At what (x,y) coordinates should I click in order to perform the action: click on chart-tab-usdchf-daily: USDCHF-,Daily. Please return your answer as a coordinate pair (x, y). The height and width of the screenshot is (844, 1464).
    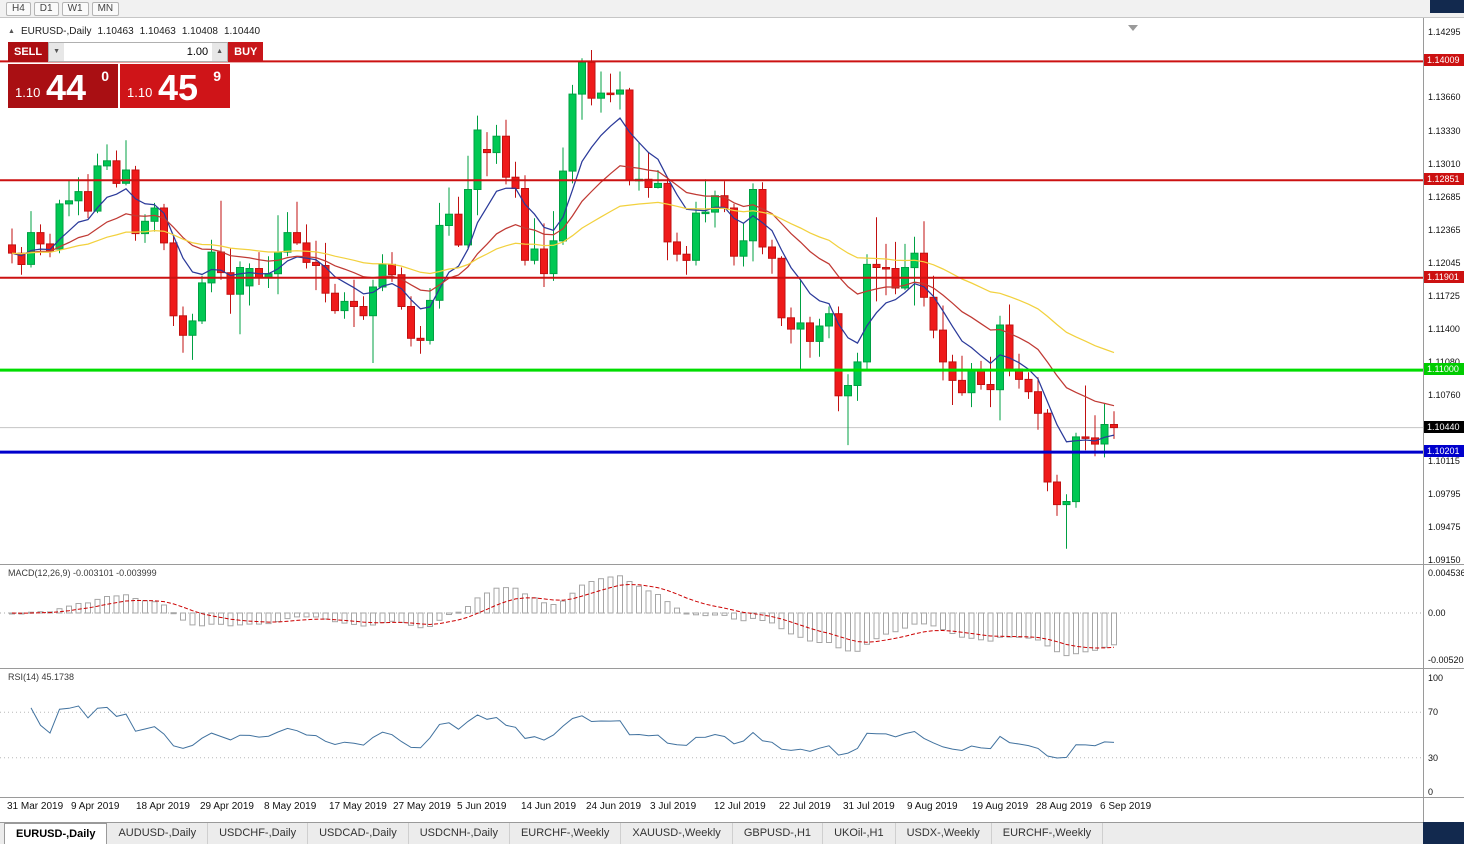
    Looking at the image, I should click on (258, 833).